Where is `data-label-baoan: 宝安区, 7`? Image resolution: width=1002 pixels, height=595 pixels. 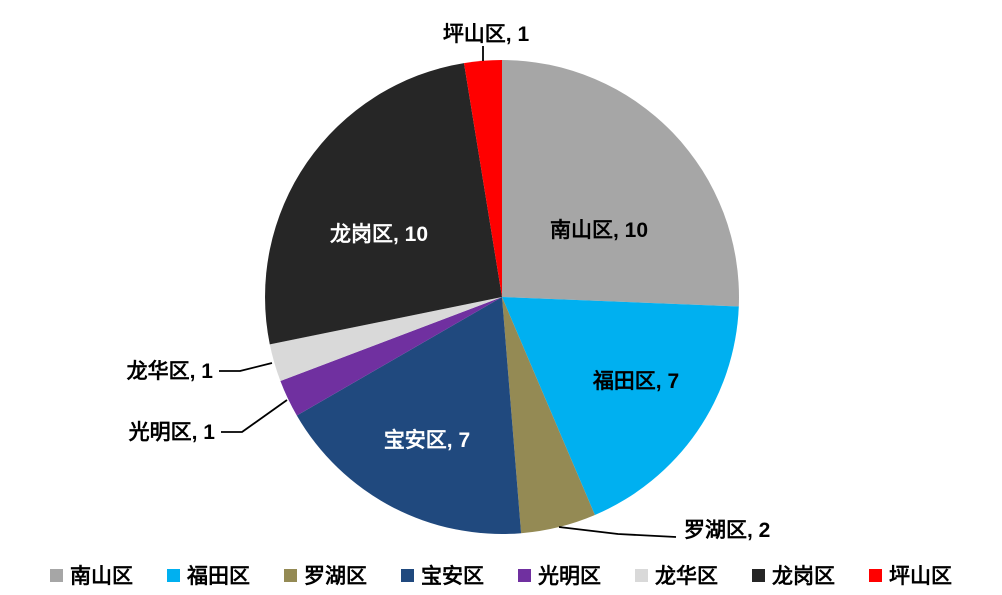
data-label-baoan: 宝安区, 7 is located at coordinates (427, 440).